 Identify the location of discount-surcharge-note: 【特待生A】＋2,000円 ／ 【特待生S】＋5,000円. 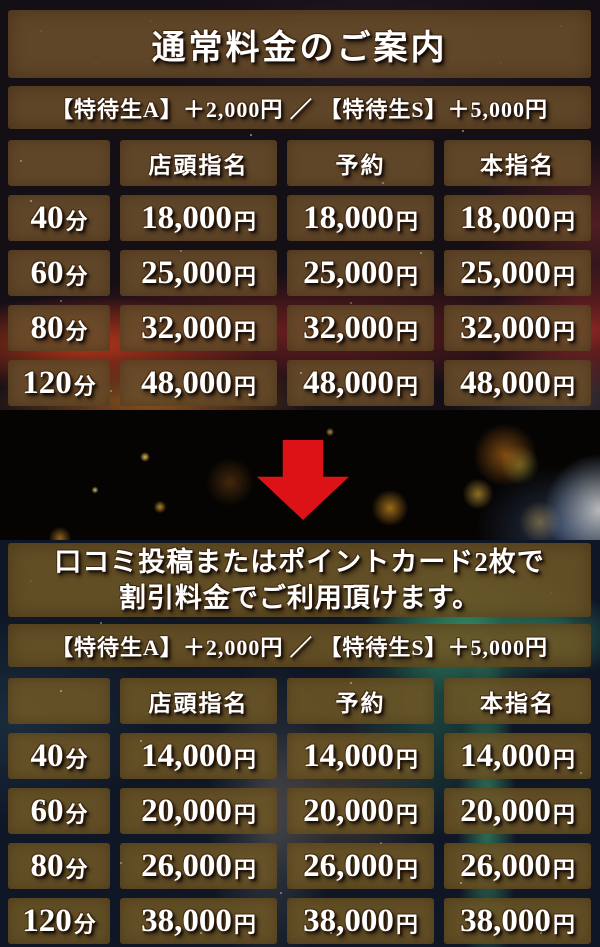
(299, 645).